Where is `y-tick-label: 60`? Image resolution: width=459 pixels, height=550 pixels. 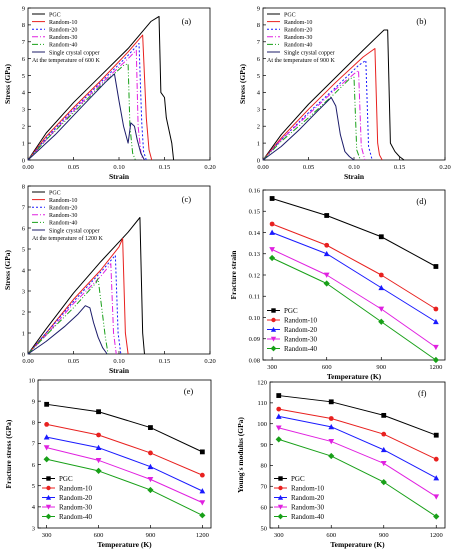
y-tick-label: 60 is located at coordinates (264, 507).